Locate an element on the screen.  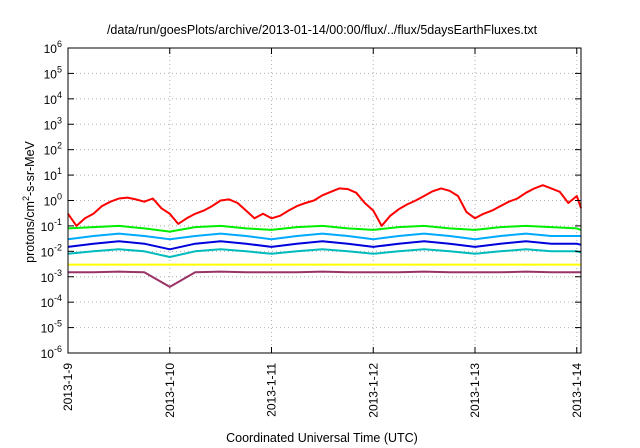
y-tick-label: 10⁻⁶ is located at coordinates (51, 352).